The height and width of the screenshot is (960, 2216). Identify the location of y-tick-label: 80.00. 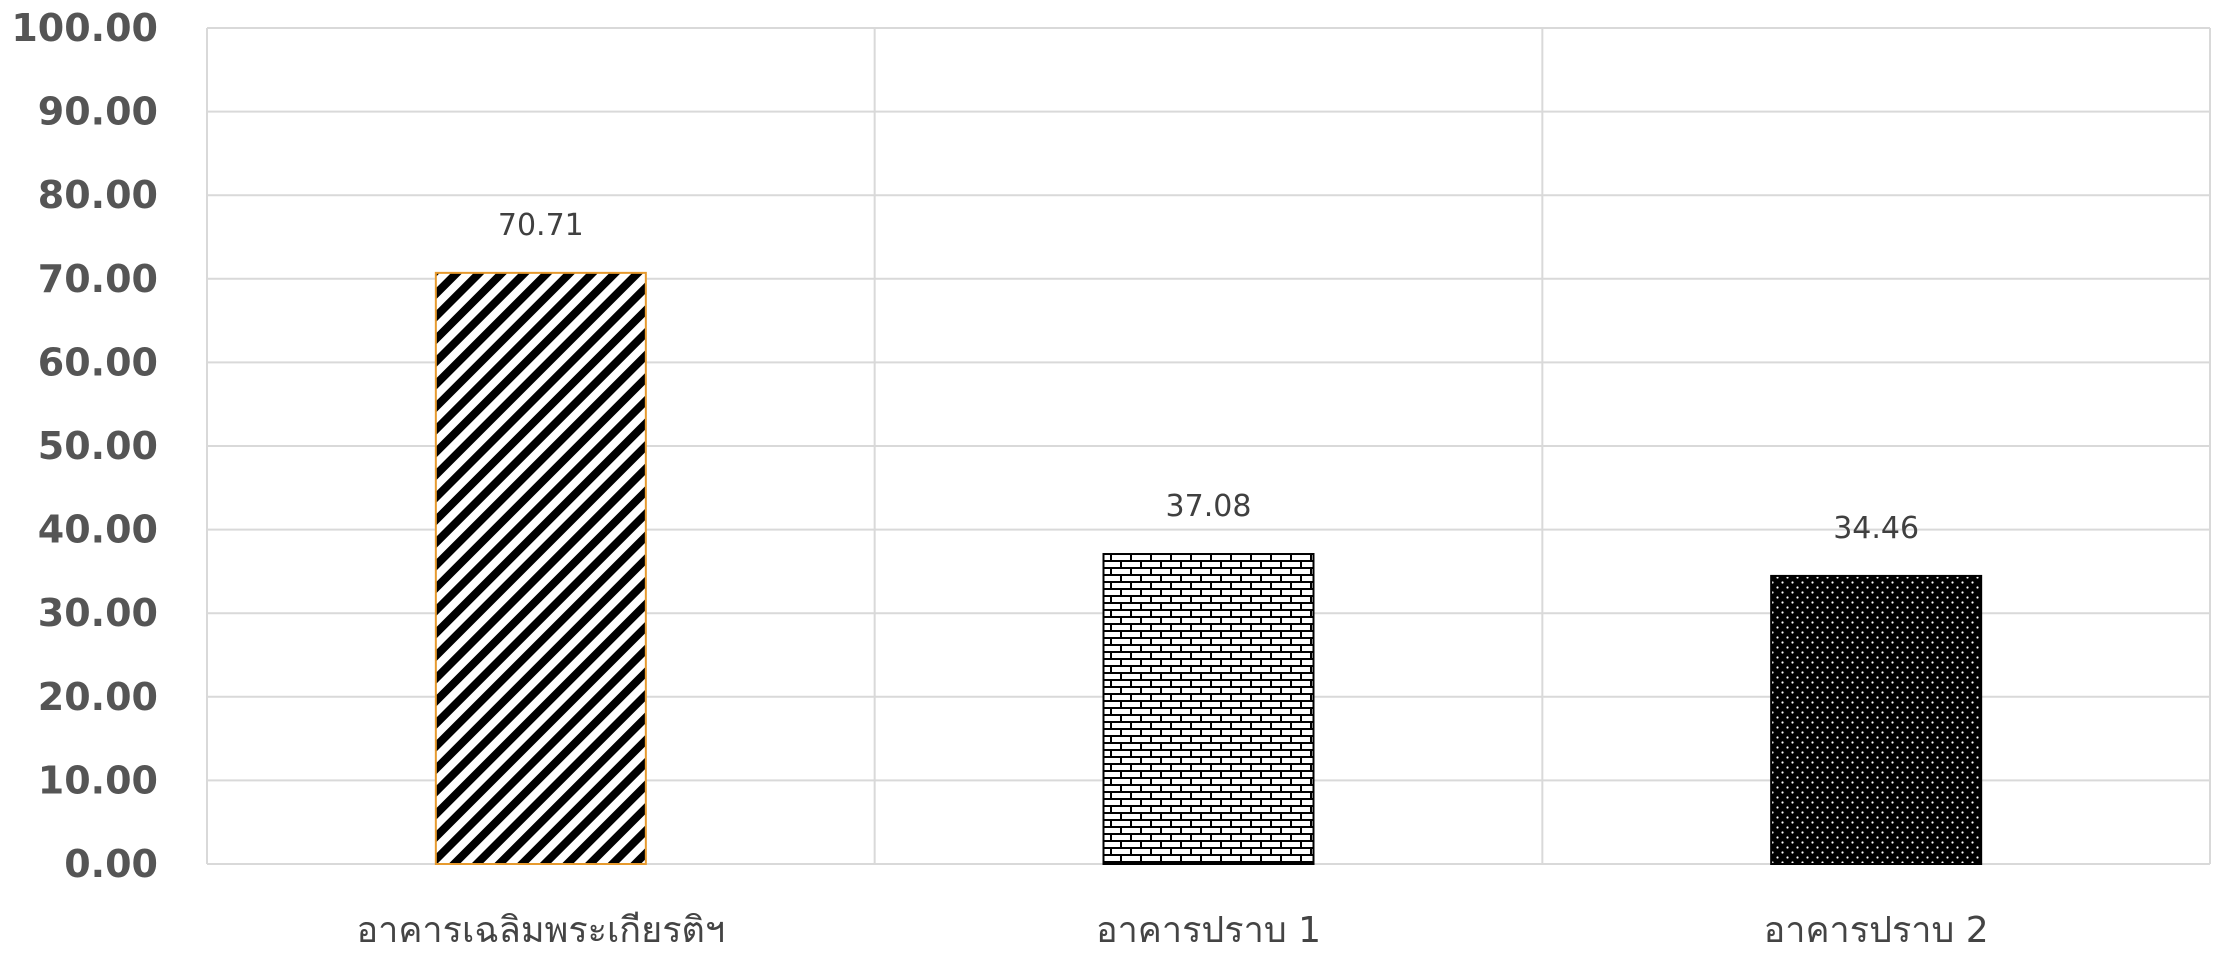
(98, 195).